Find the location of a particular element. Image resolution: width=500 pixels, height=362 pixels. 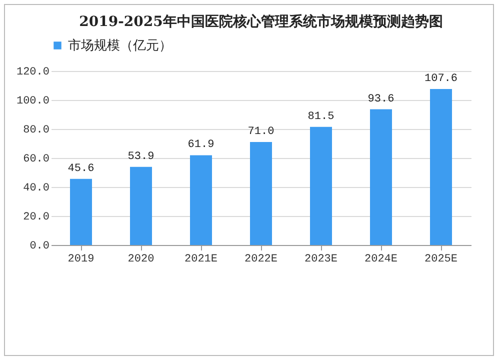

y-tick-label: 60.0 is located at coordinates (36, 160).